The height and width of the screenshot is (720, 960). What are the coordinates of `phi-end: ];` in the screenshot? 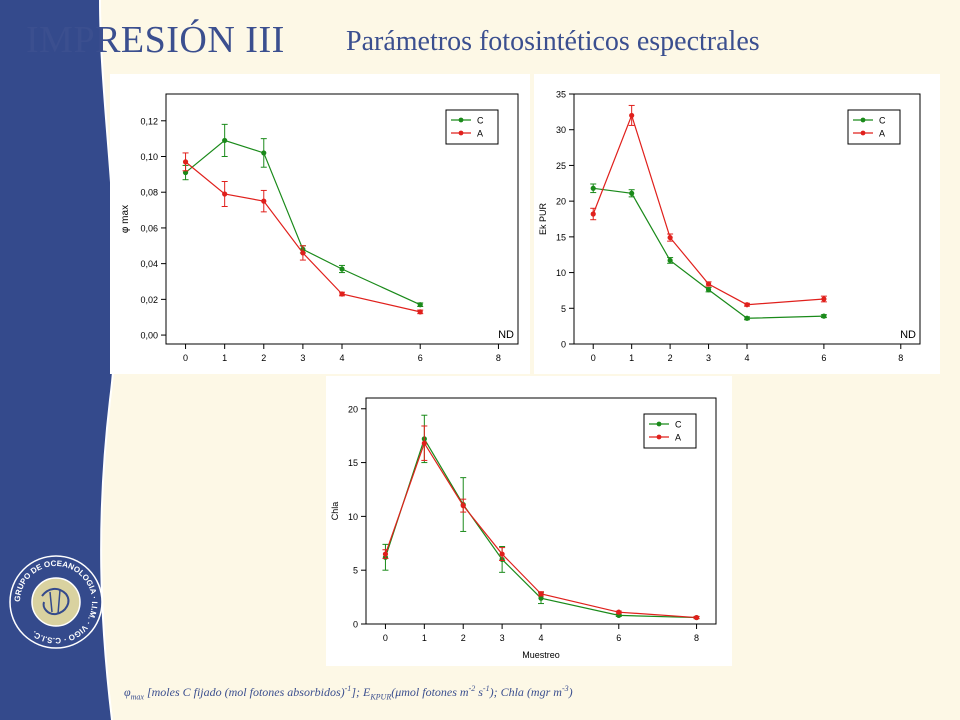 It's located at (355, 692).